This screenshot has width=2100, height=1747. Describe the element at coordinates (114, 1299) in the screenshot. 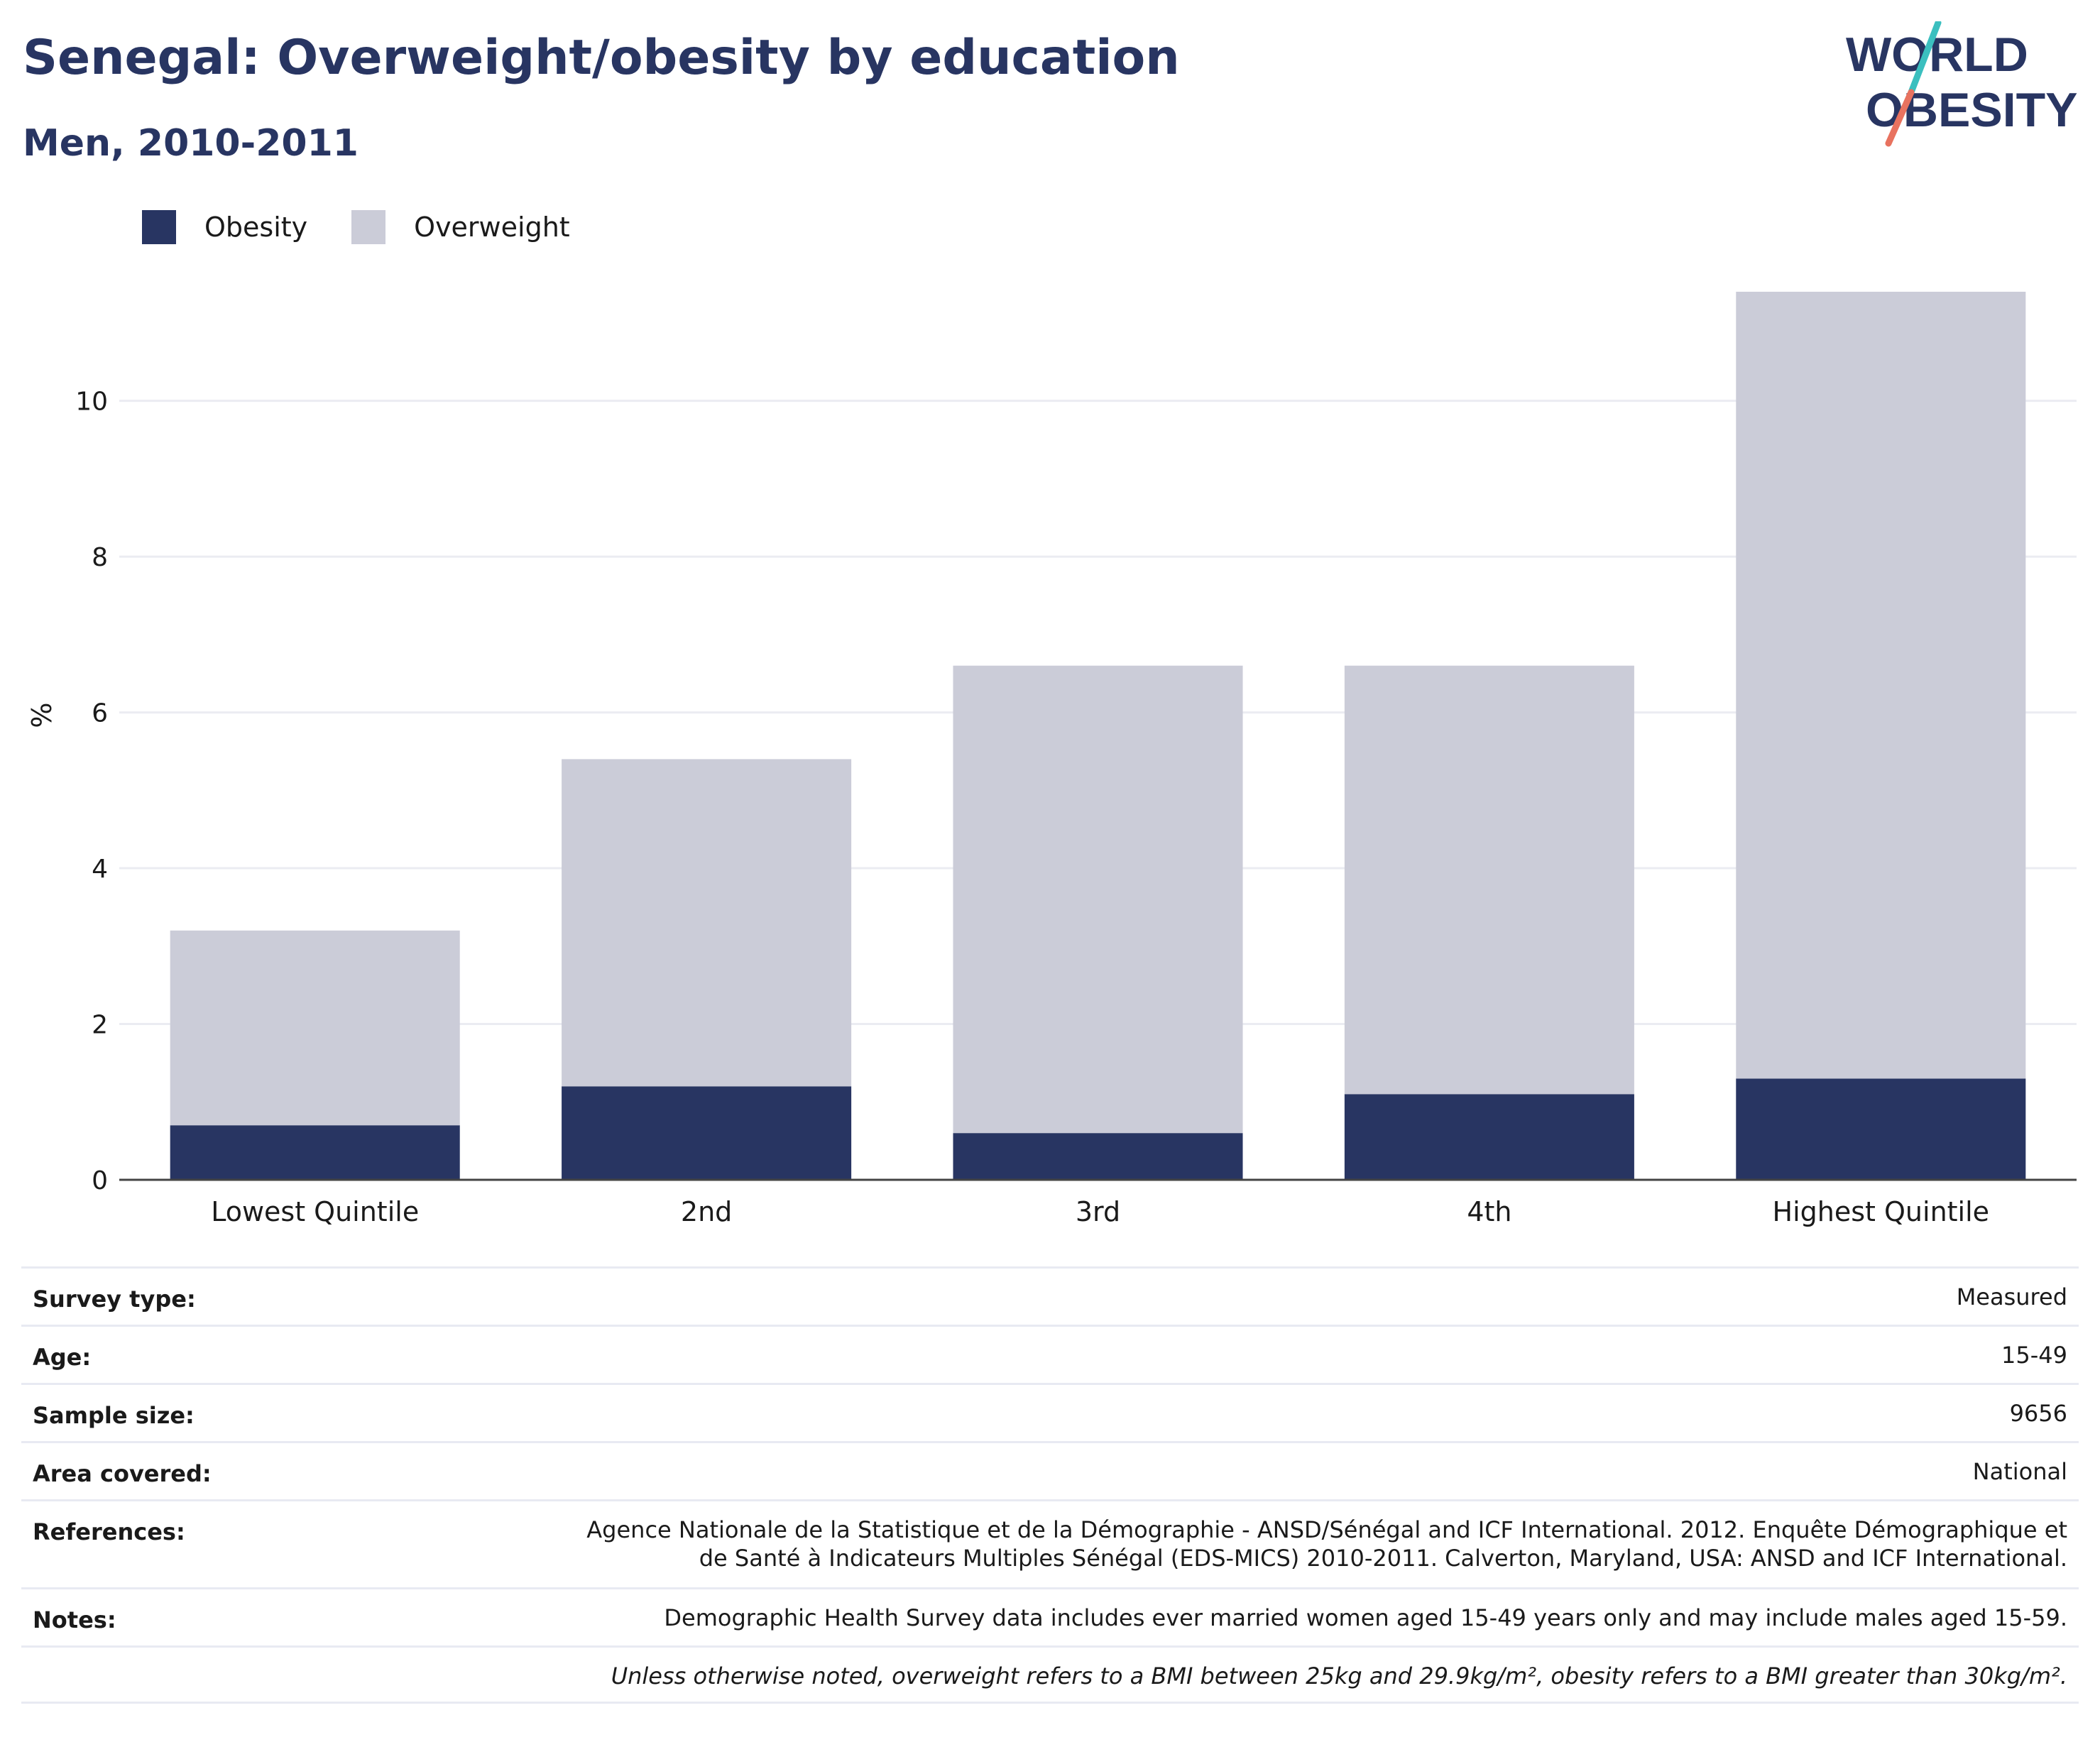

I see `meta-key: Survey type:` at that location.